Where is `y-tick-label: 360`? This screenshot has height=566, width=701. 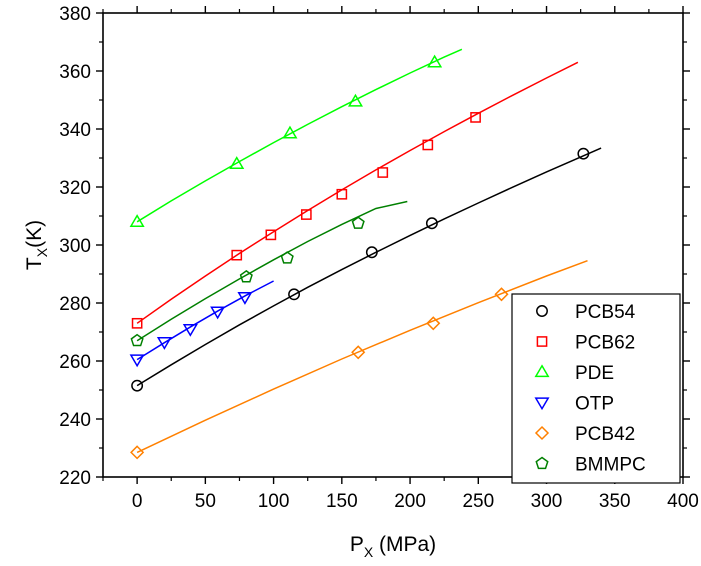
y-tick-label: 360 is located at coordinates (75, 72).